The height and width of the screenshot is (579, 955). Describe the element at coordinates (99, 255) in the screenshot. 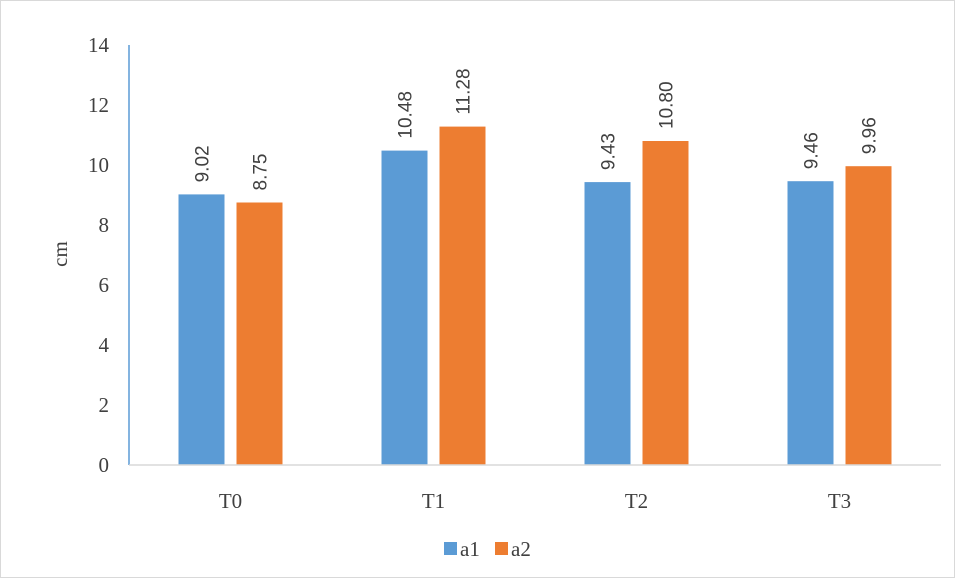

I see `y-tick-labels: 0 2 4 6 8 10 12 14` at that location.